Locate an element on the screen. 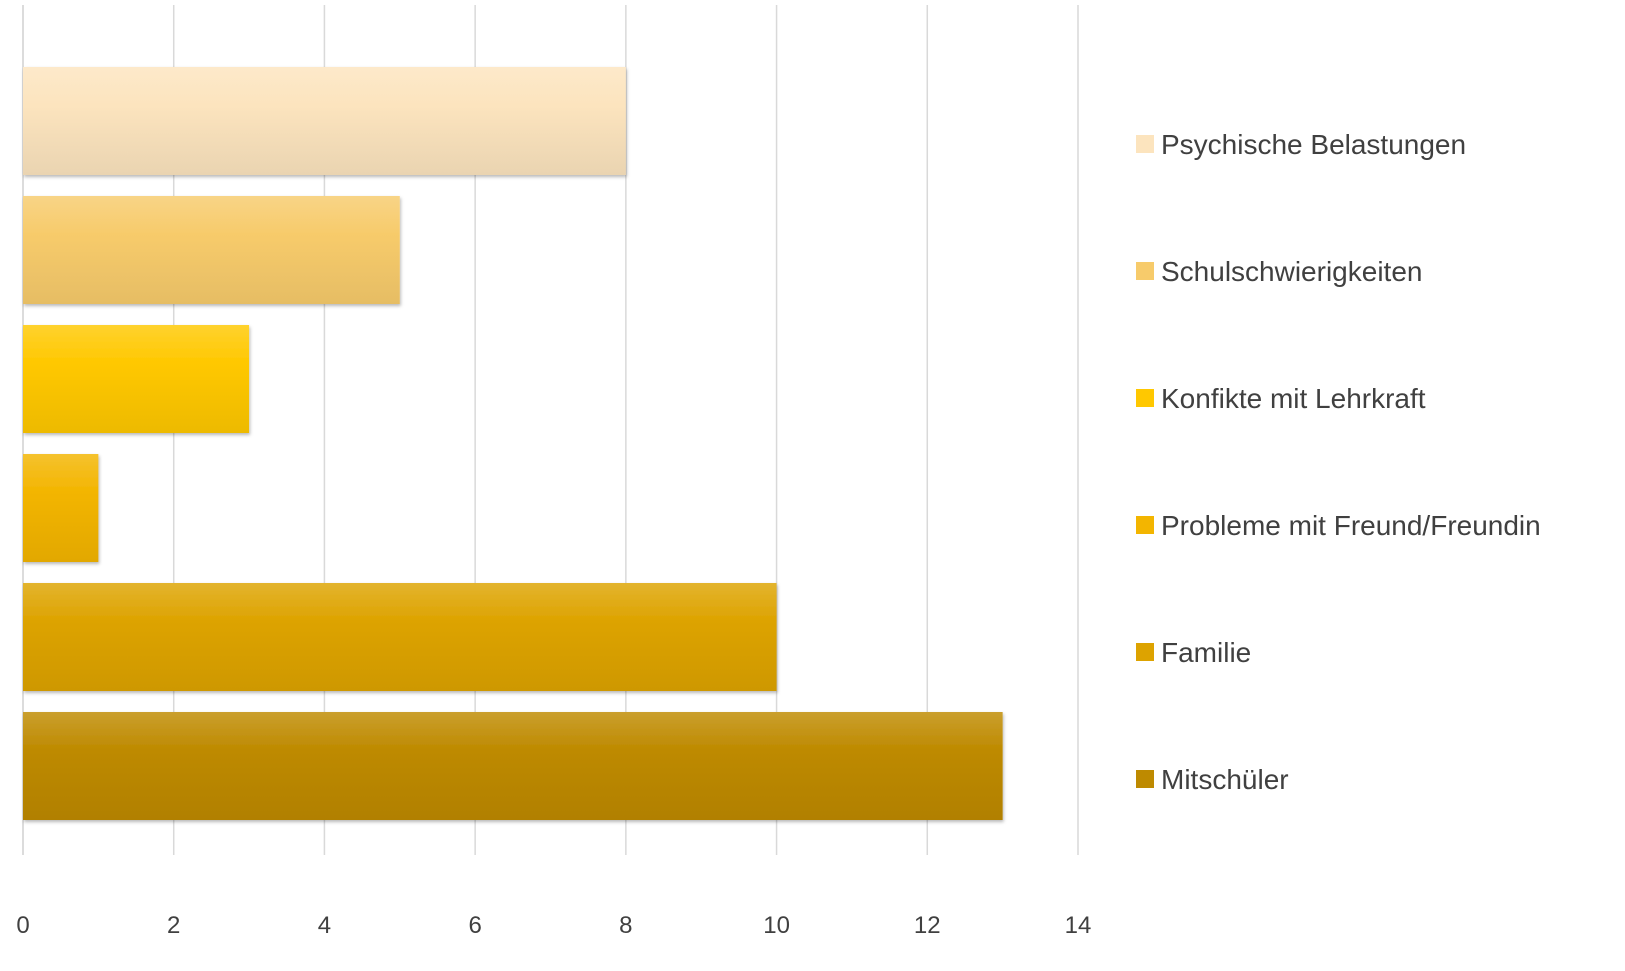  x-tick-label-12: 12 is located at coordinates (927, 925).